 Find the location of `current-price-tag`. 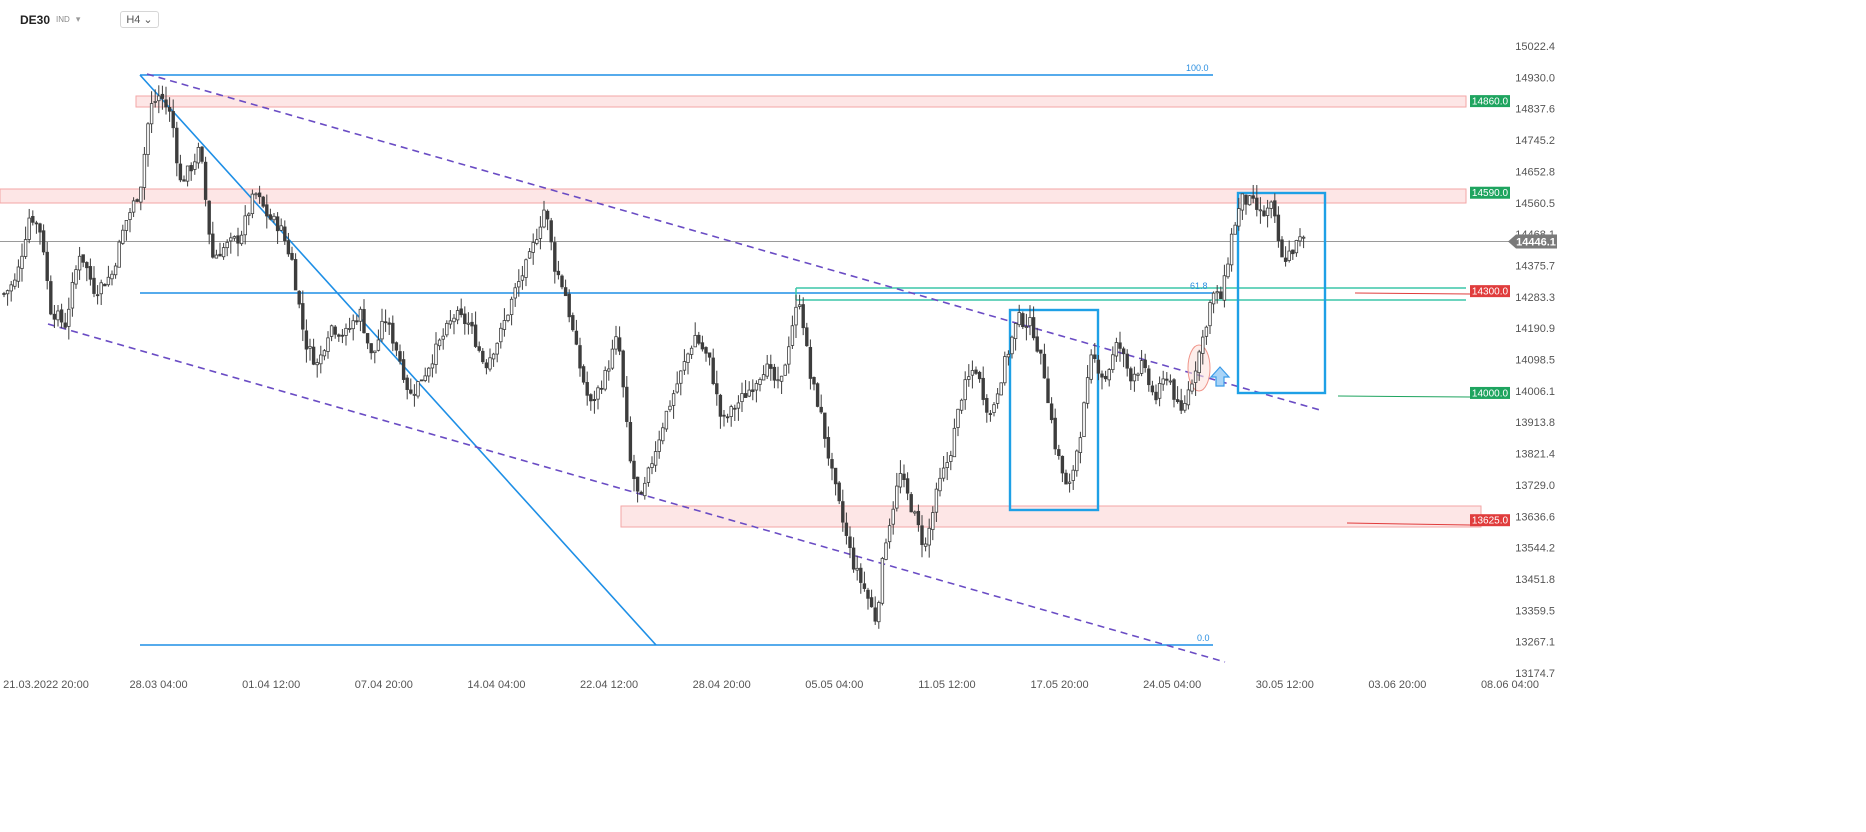

current-price-tag is located at coordinates (1532, 241).